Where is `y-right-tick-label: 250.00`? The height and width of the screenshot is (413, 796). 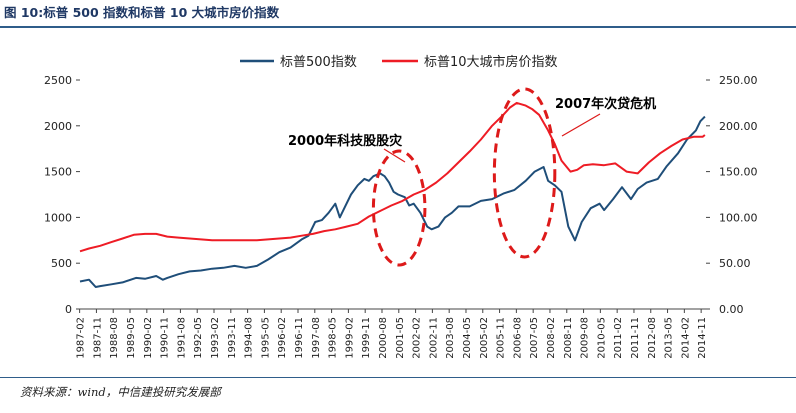
y-right-tick-label: 250.00 is located at coordinates (738, 80).